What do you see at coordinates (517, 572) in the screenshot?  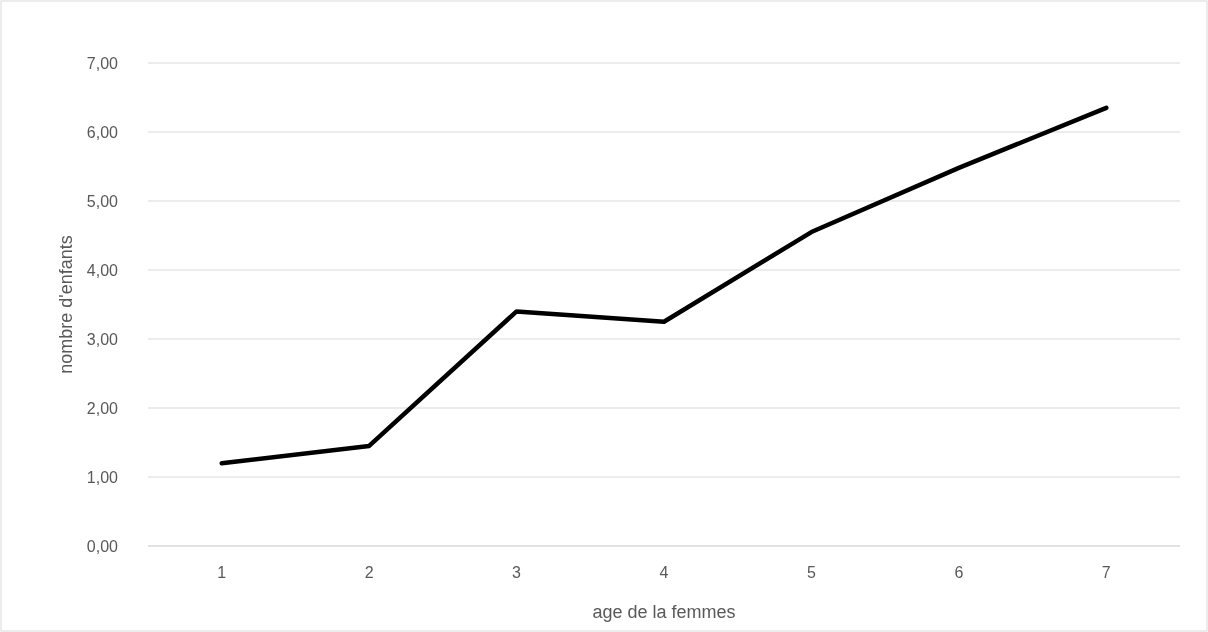 I see `x-tick-label: 3` at bounding box center [517, 572].